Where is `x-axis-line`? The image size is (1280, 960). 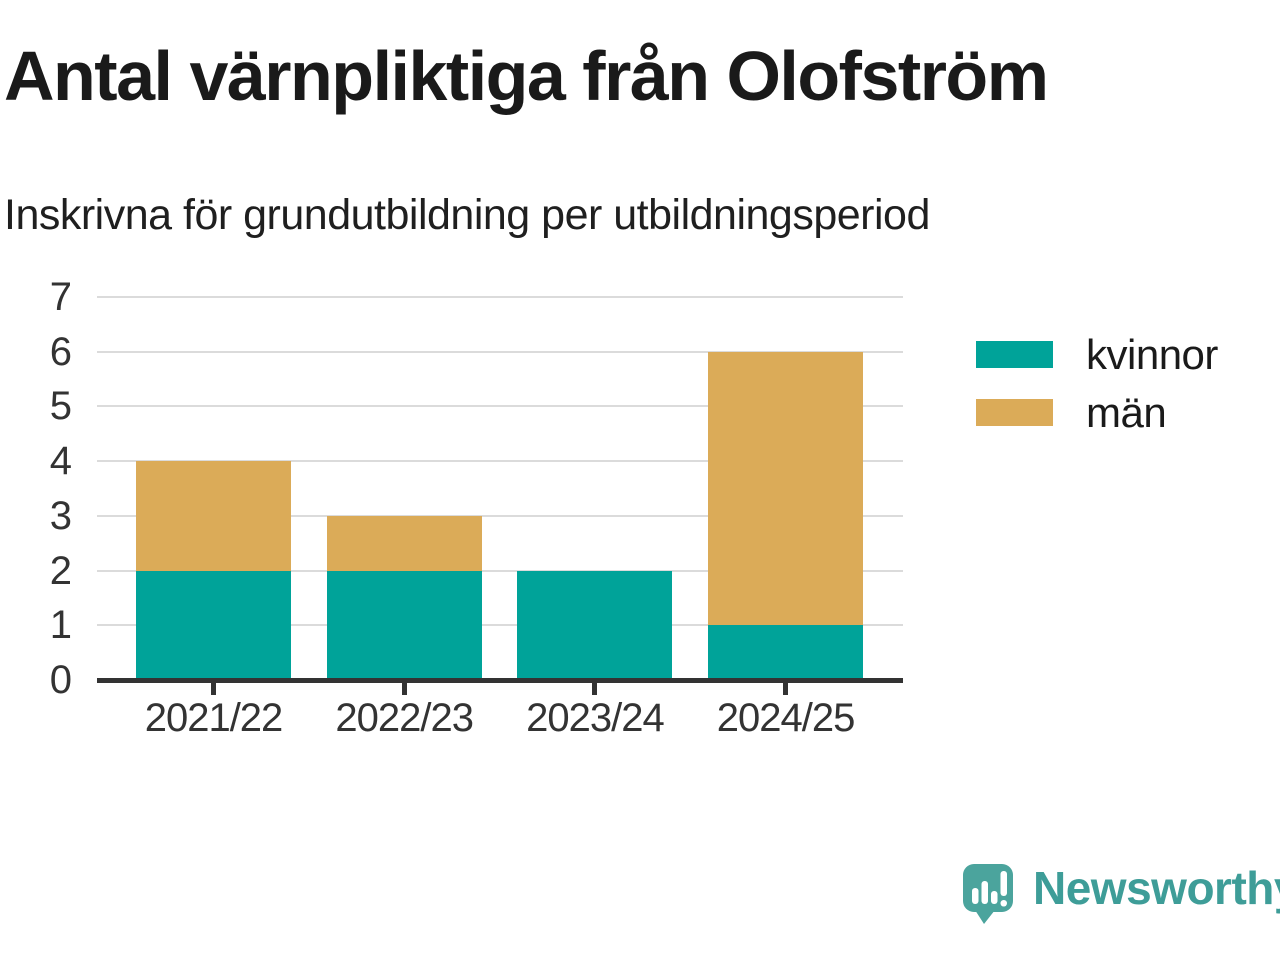 x-axis-line is located at coordinates (500, 680).